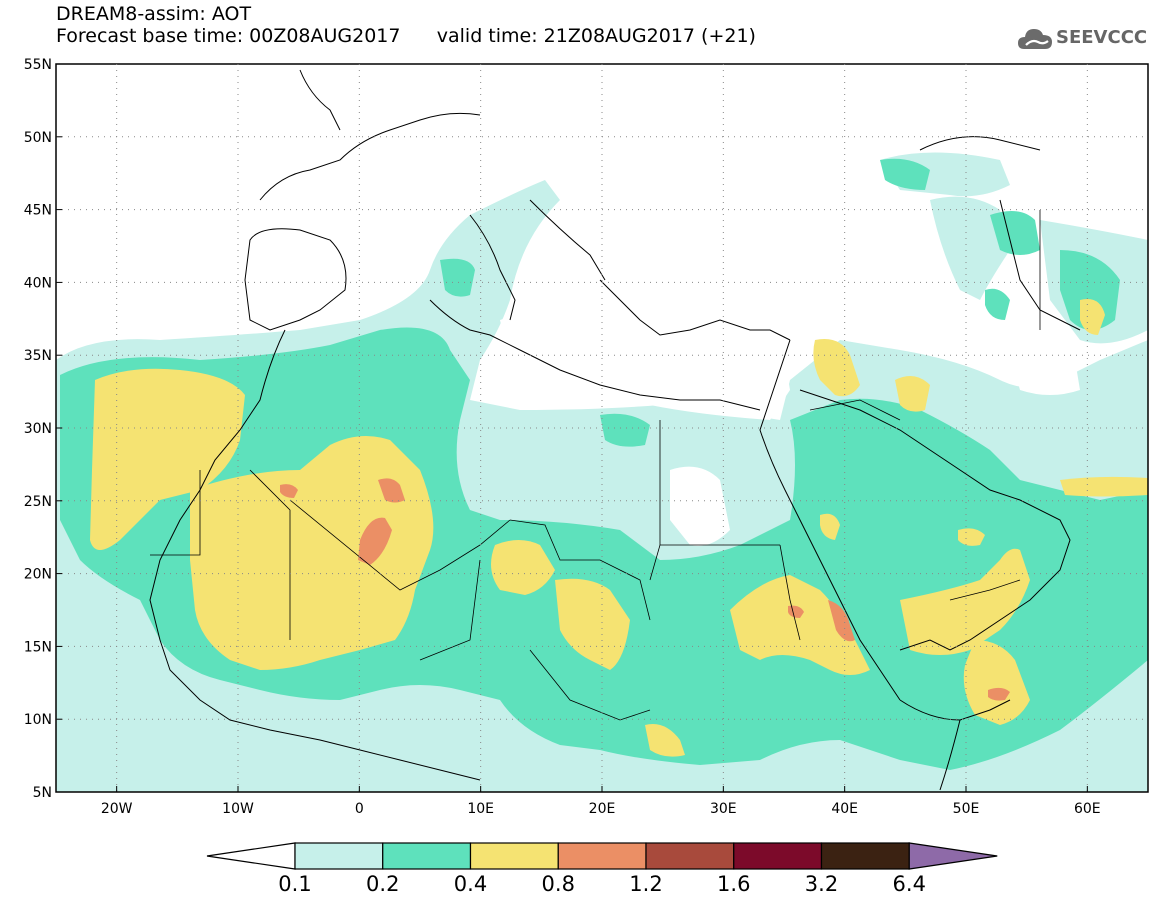 The height and width of the screenshot is (905, 1165). What do you see at coordinates (38, 502) in the screenshot?
I see `lat-label: 25N` at bounding box center [38, 502].